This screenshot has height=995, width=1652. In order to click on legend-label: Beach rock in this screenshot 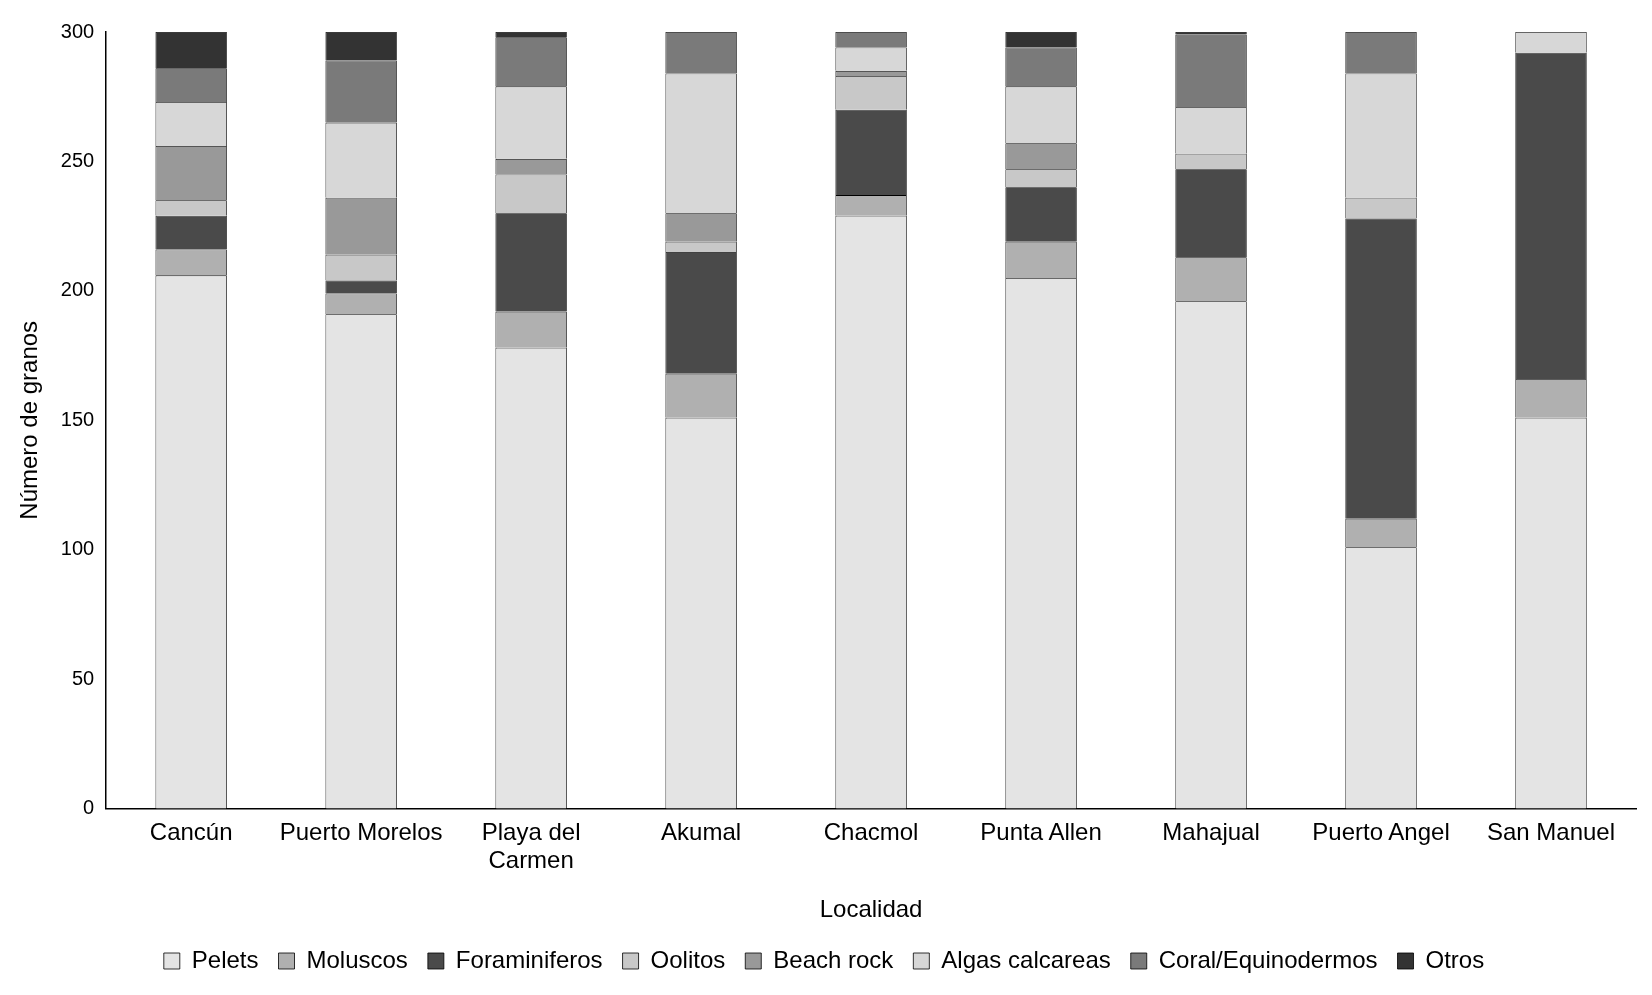, I will do `click(834, 959)`.